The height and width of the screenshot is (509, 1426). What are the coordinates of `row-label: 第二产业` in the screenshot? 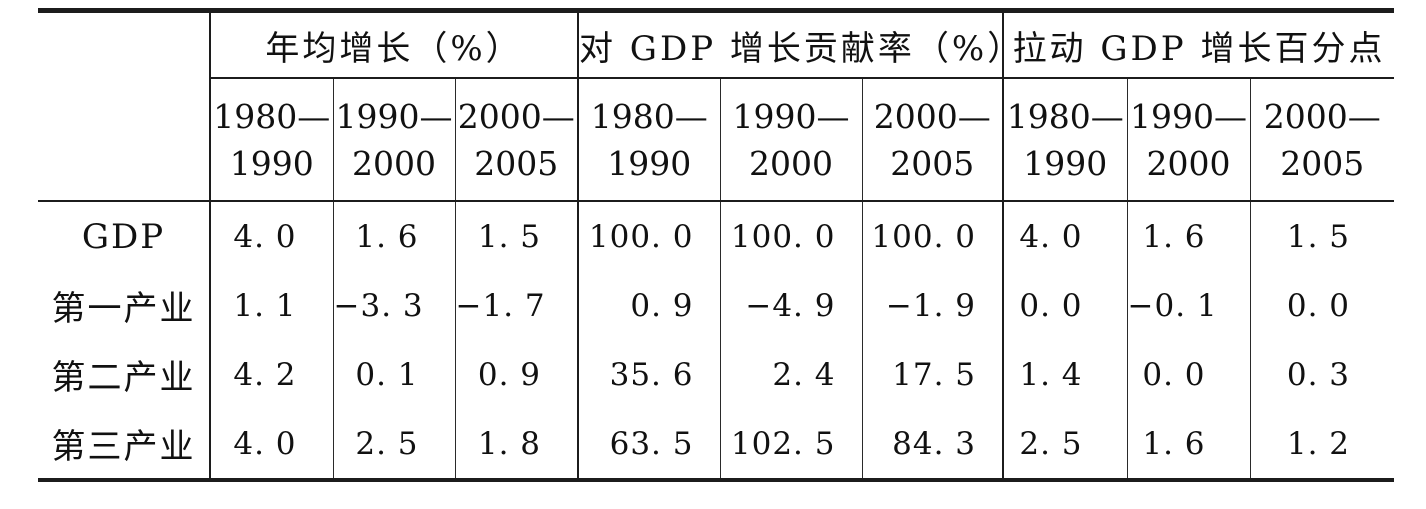 It's located at (124, 374).